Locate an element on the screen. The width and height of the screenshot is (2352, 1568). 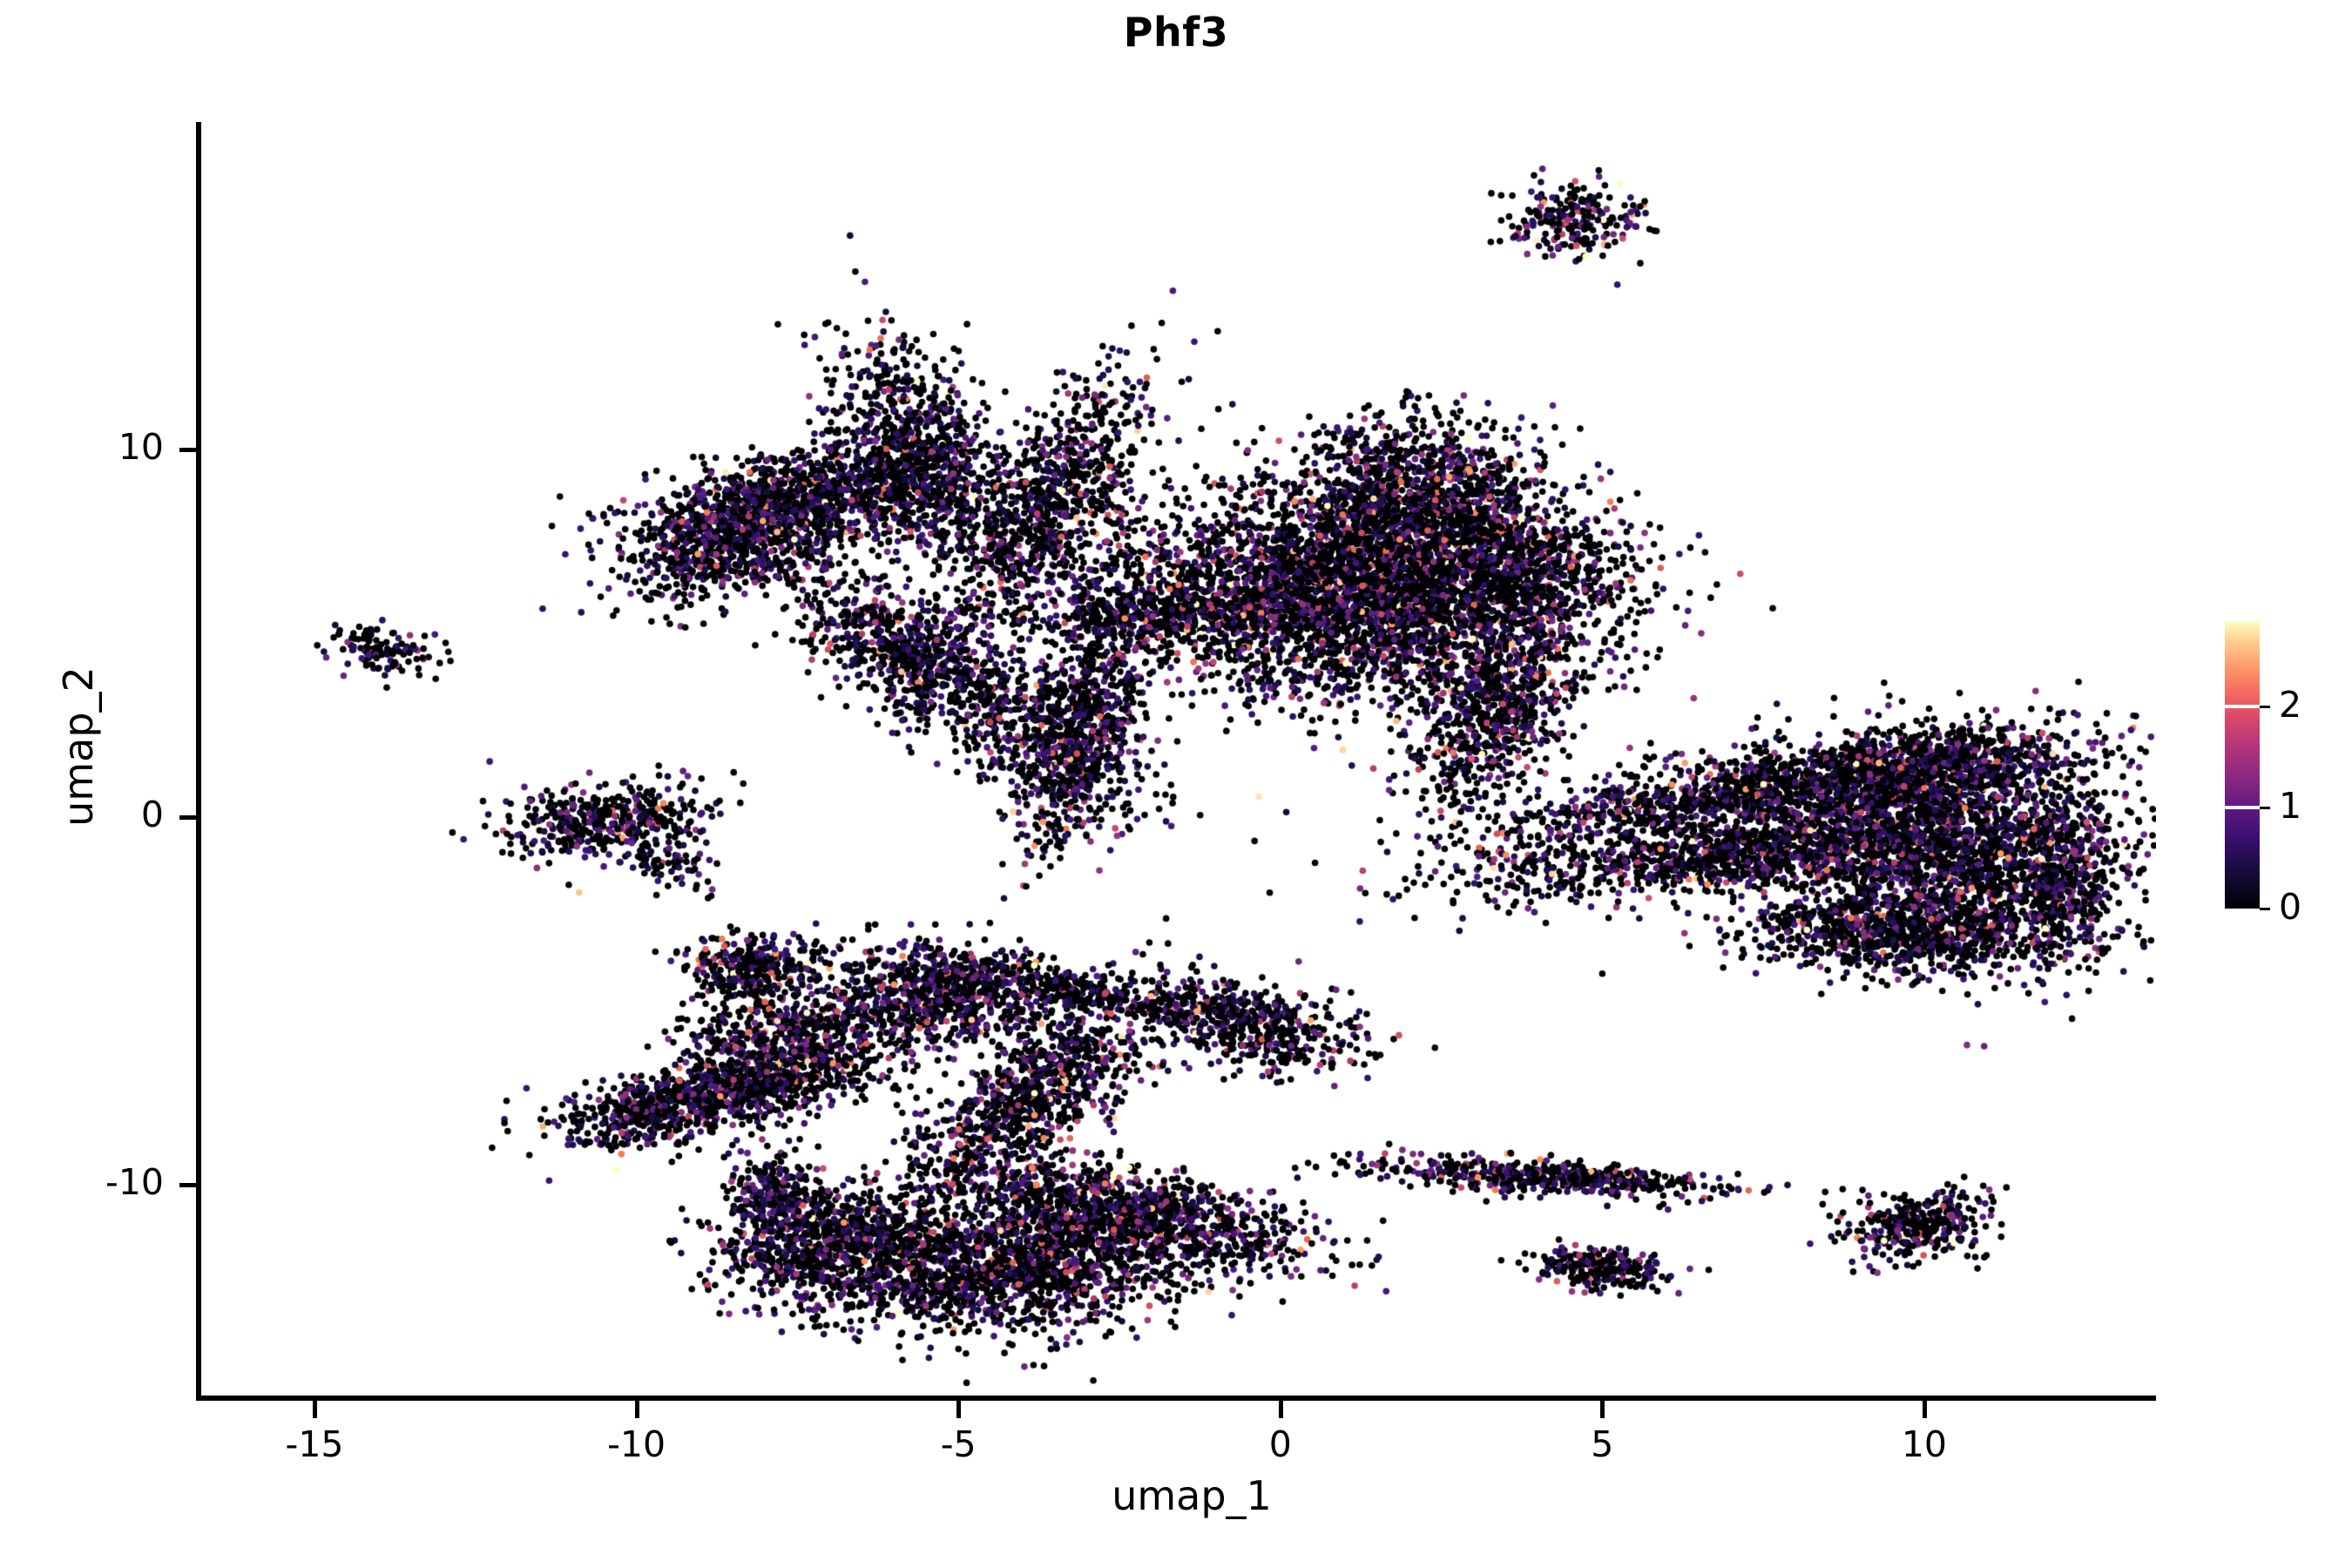
y-axis-label: umap_2 is located at coordinates (78, 746).